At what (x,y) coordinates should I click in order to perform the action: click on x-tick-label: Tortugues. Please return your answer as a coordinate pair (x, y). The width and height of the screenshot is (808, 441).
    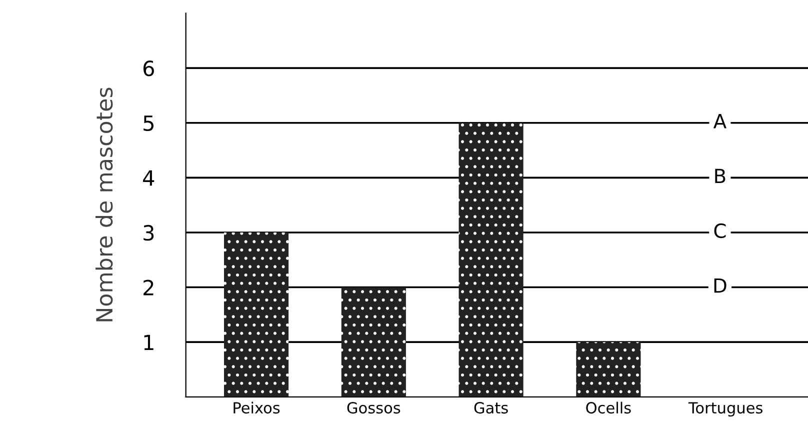
    Looking at the image, I should click on (725, 409).